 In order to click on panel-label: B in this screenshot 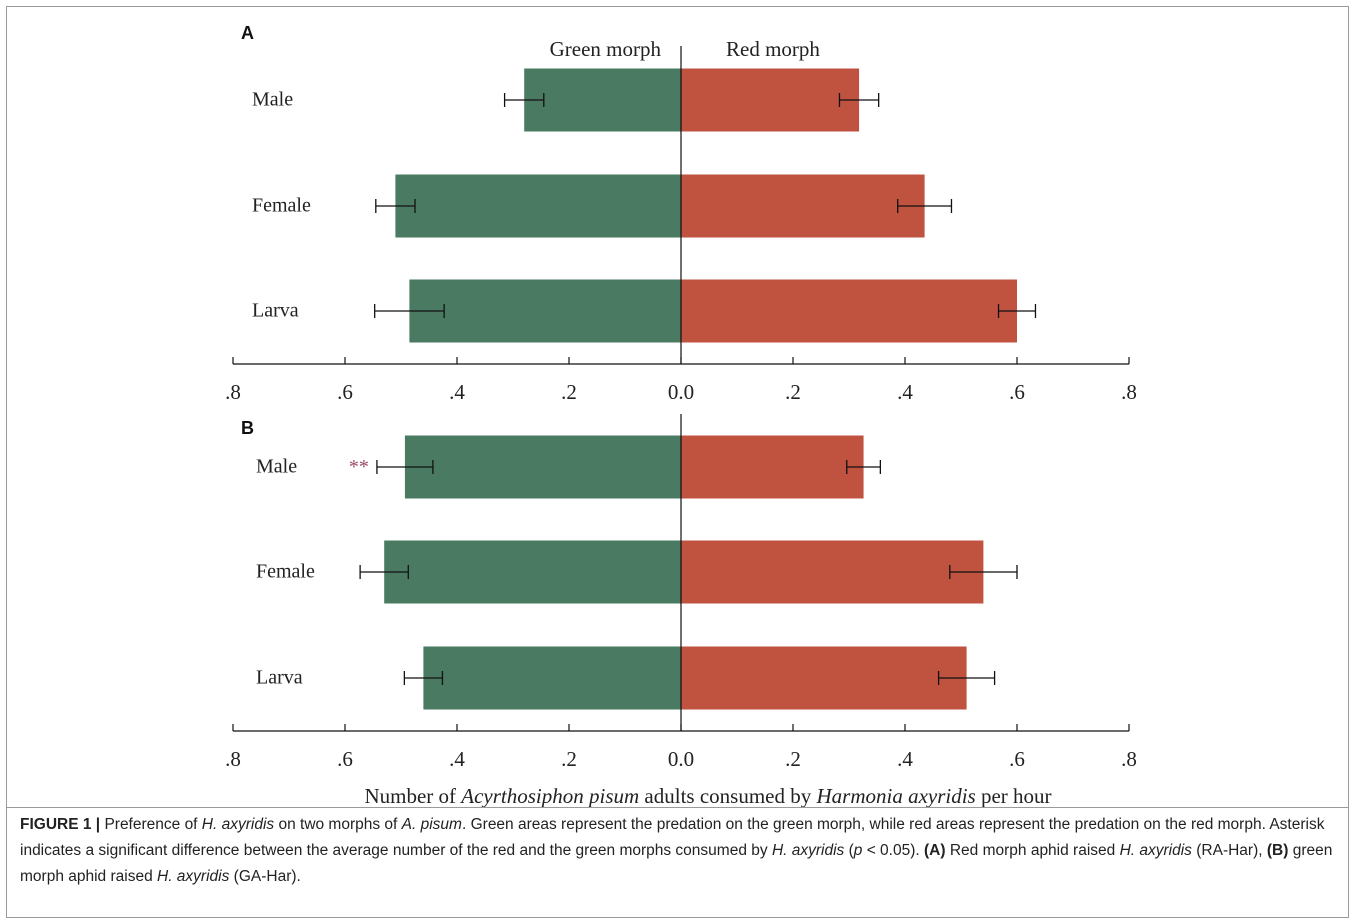, I will do `click(247, 428)`.